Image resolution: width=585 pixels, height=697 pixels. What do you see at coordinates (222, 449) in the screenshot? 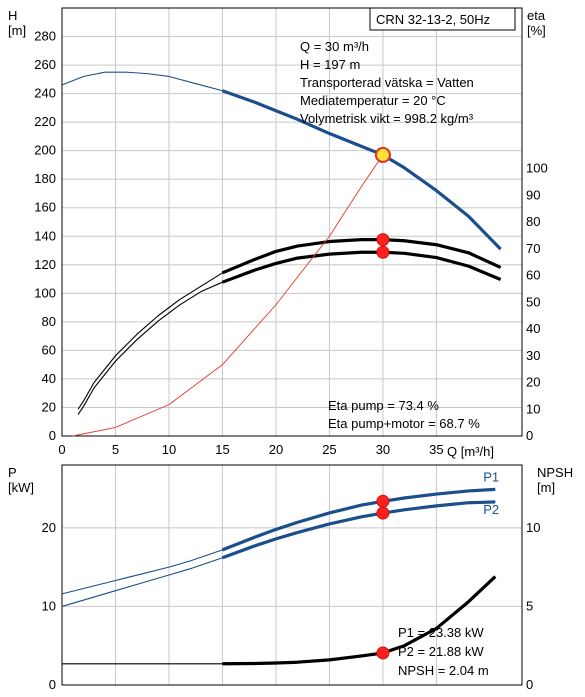
I see `x-tick-label: 15` at bounding box center [222, 449].